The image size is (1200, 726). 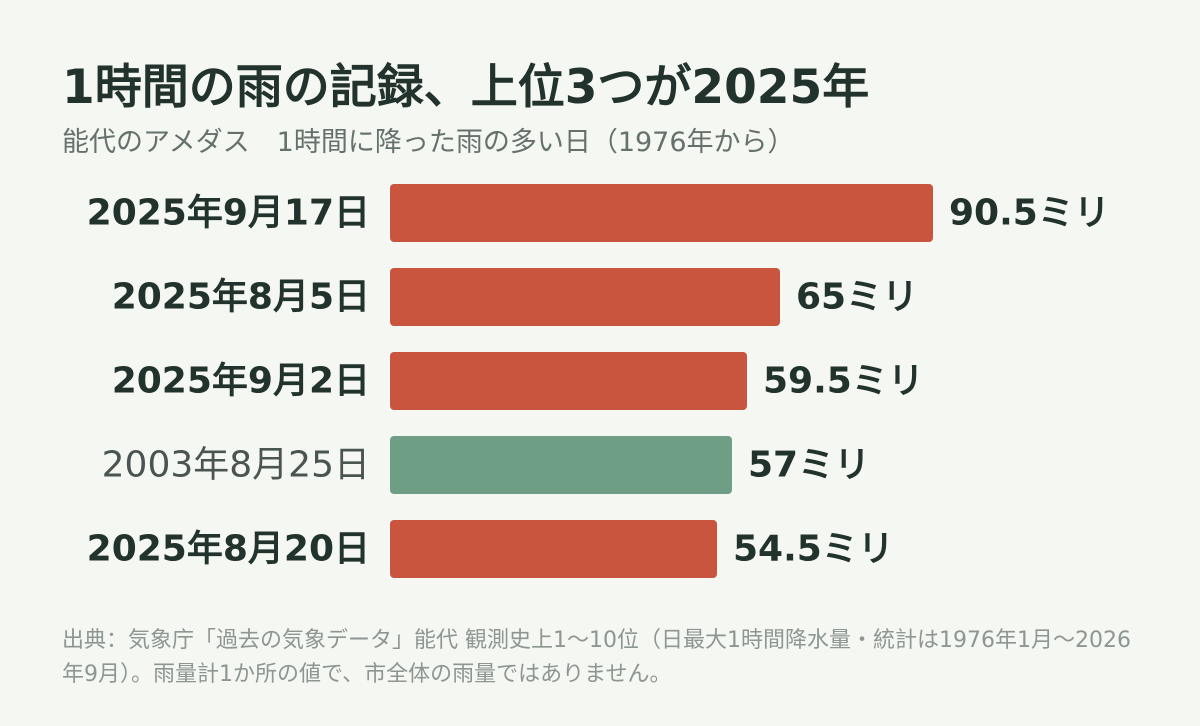 What do you see at coordinates (813, 549) in the screenshot?
I see `value-label: 54.5ミリ` at bounding box center [813, 549].